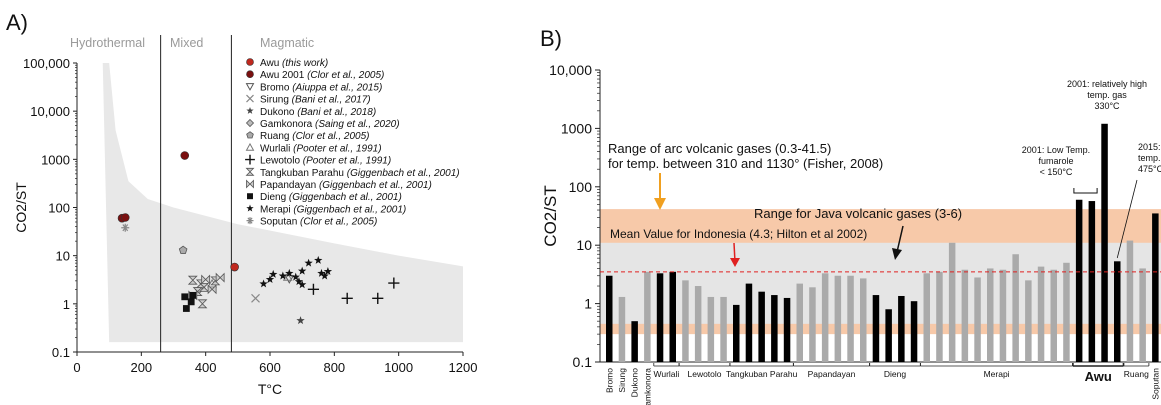  Describe the element at coordinates (59, 208) in the screenshot. I see `y-tick-label: 100` at that location.